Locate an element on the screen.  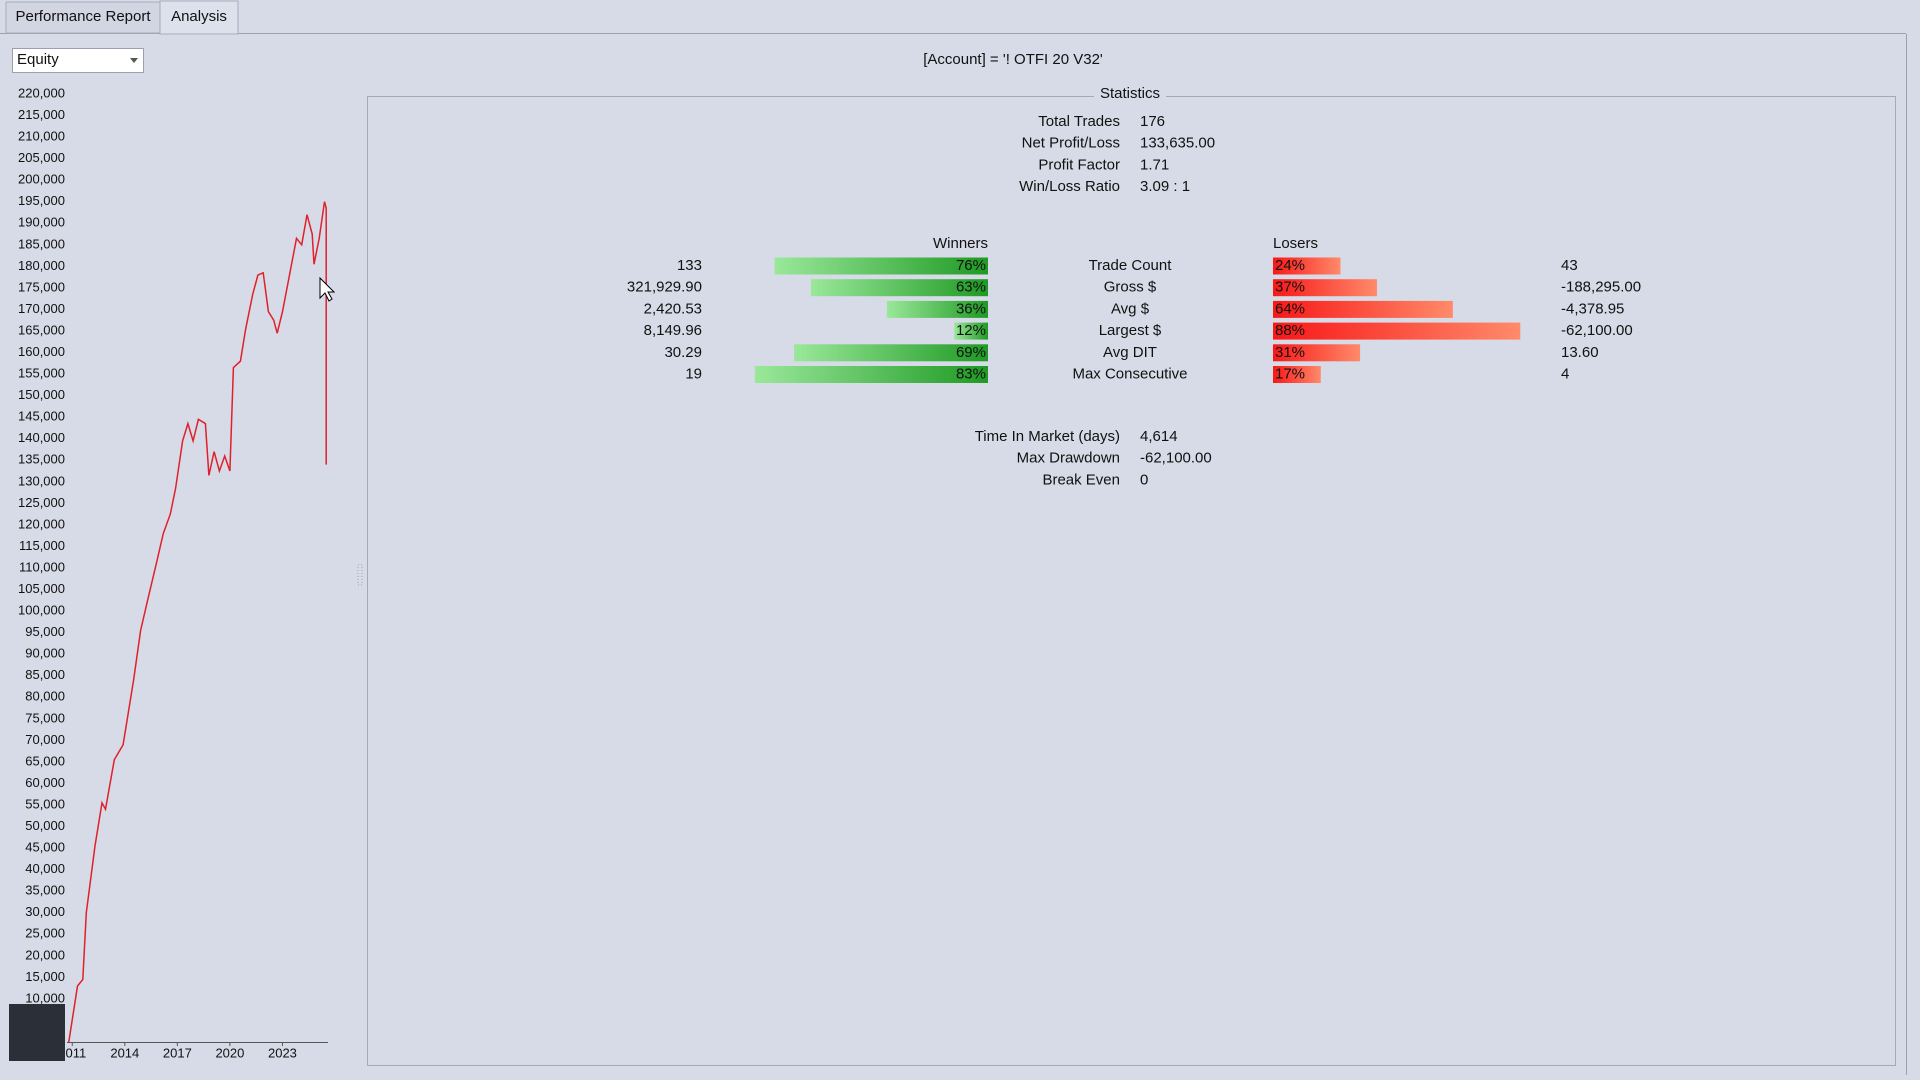
y-tick-label: 25,000 is located at coordinates (45, 933).